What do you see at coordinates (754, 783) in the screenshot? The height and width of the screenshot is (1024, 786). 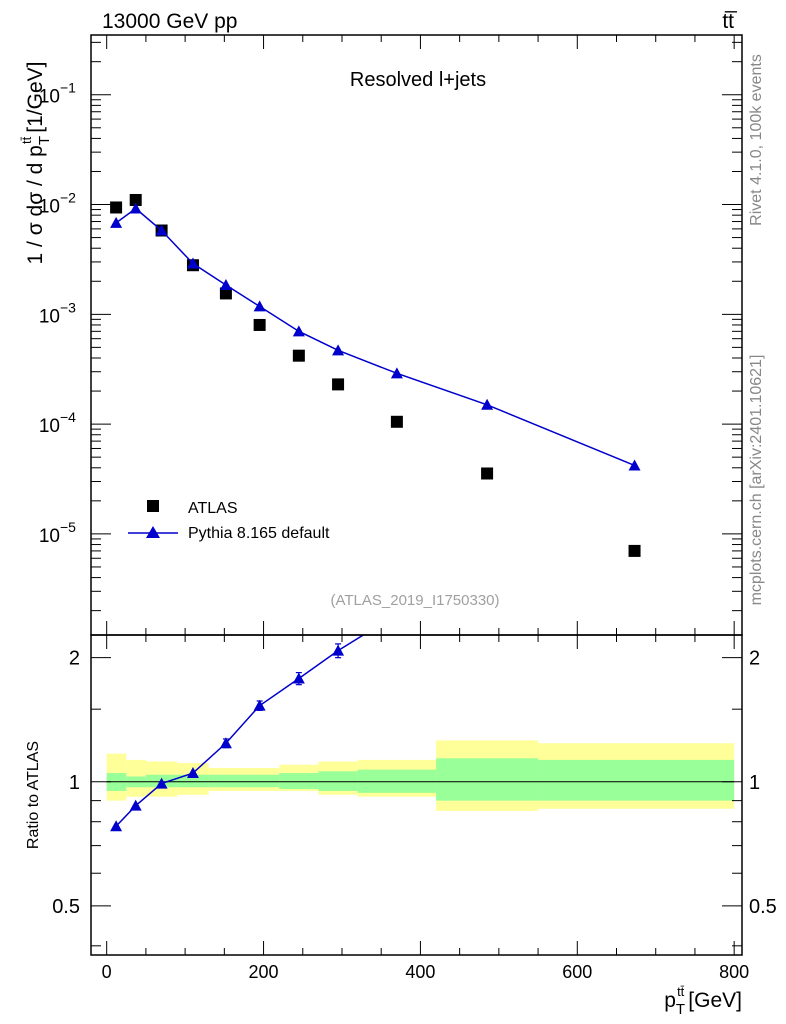 I see `y-bottom-tick-label-right: 1` at bounding box center [754, 783].